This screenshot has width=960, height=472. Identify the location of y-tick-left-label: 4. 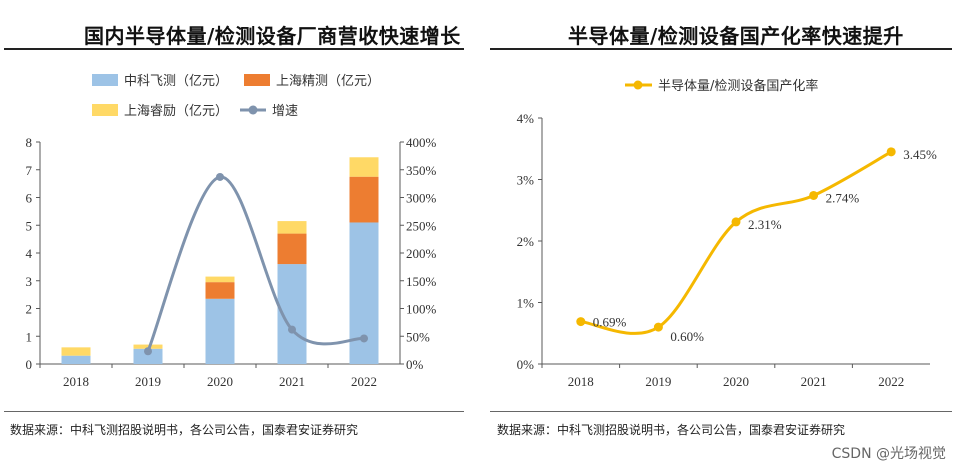
(29, 253).